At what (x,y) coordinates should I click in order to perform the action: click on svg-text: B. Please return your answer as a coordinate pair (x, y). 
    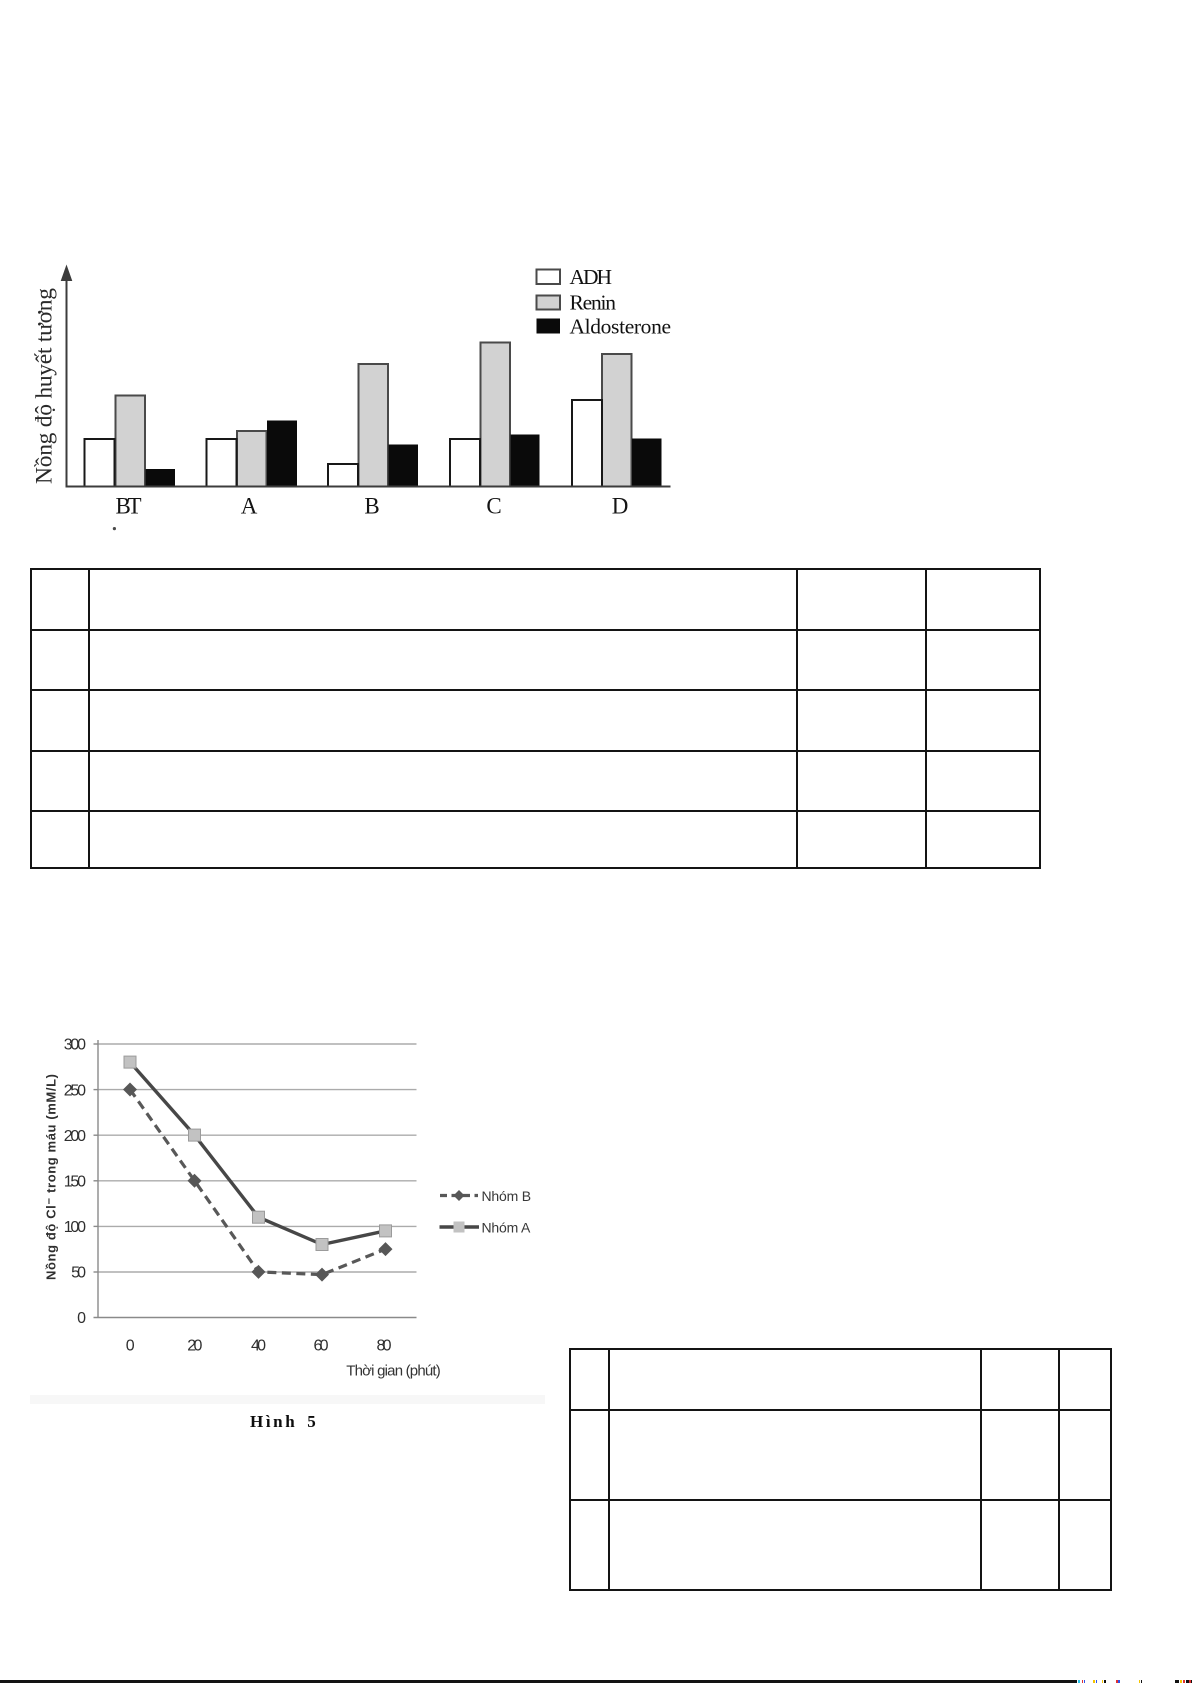
    Looking at the image, I should click on (371, 506).